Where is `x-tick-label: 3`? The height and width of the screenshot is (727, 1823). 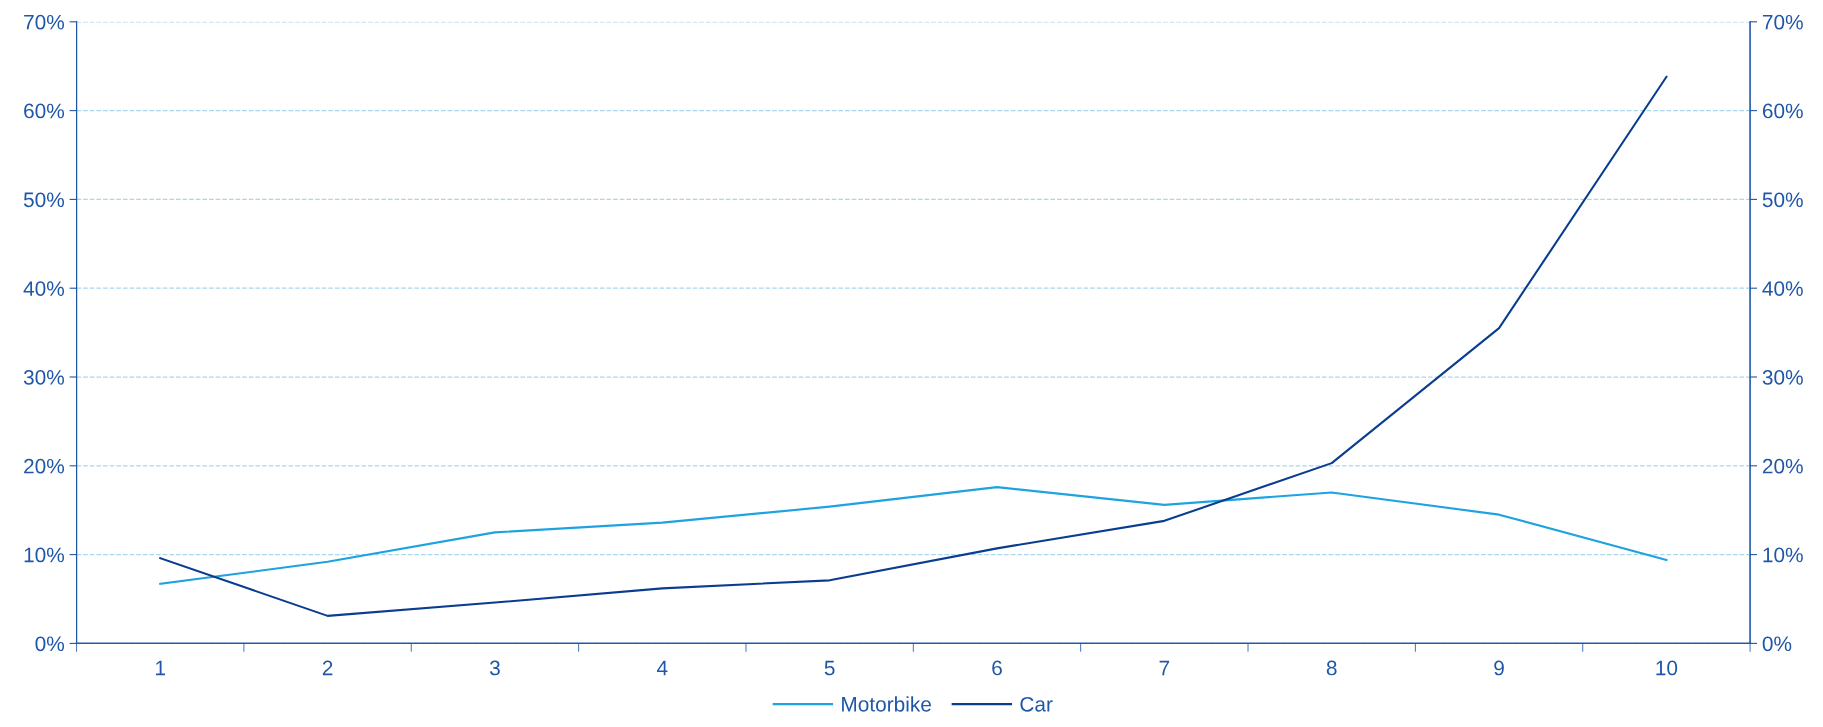 x-tick-label: 3 is located at coordinates (494, 668).